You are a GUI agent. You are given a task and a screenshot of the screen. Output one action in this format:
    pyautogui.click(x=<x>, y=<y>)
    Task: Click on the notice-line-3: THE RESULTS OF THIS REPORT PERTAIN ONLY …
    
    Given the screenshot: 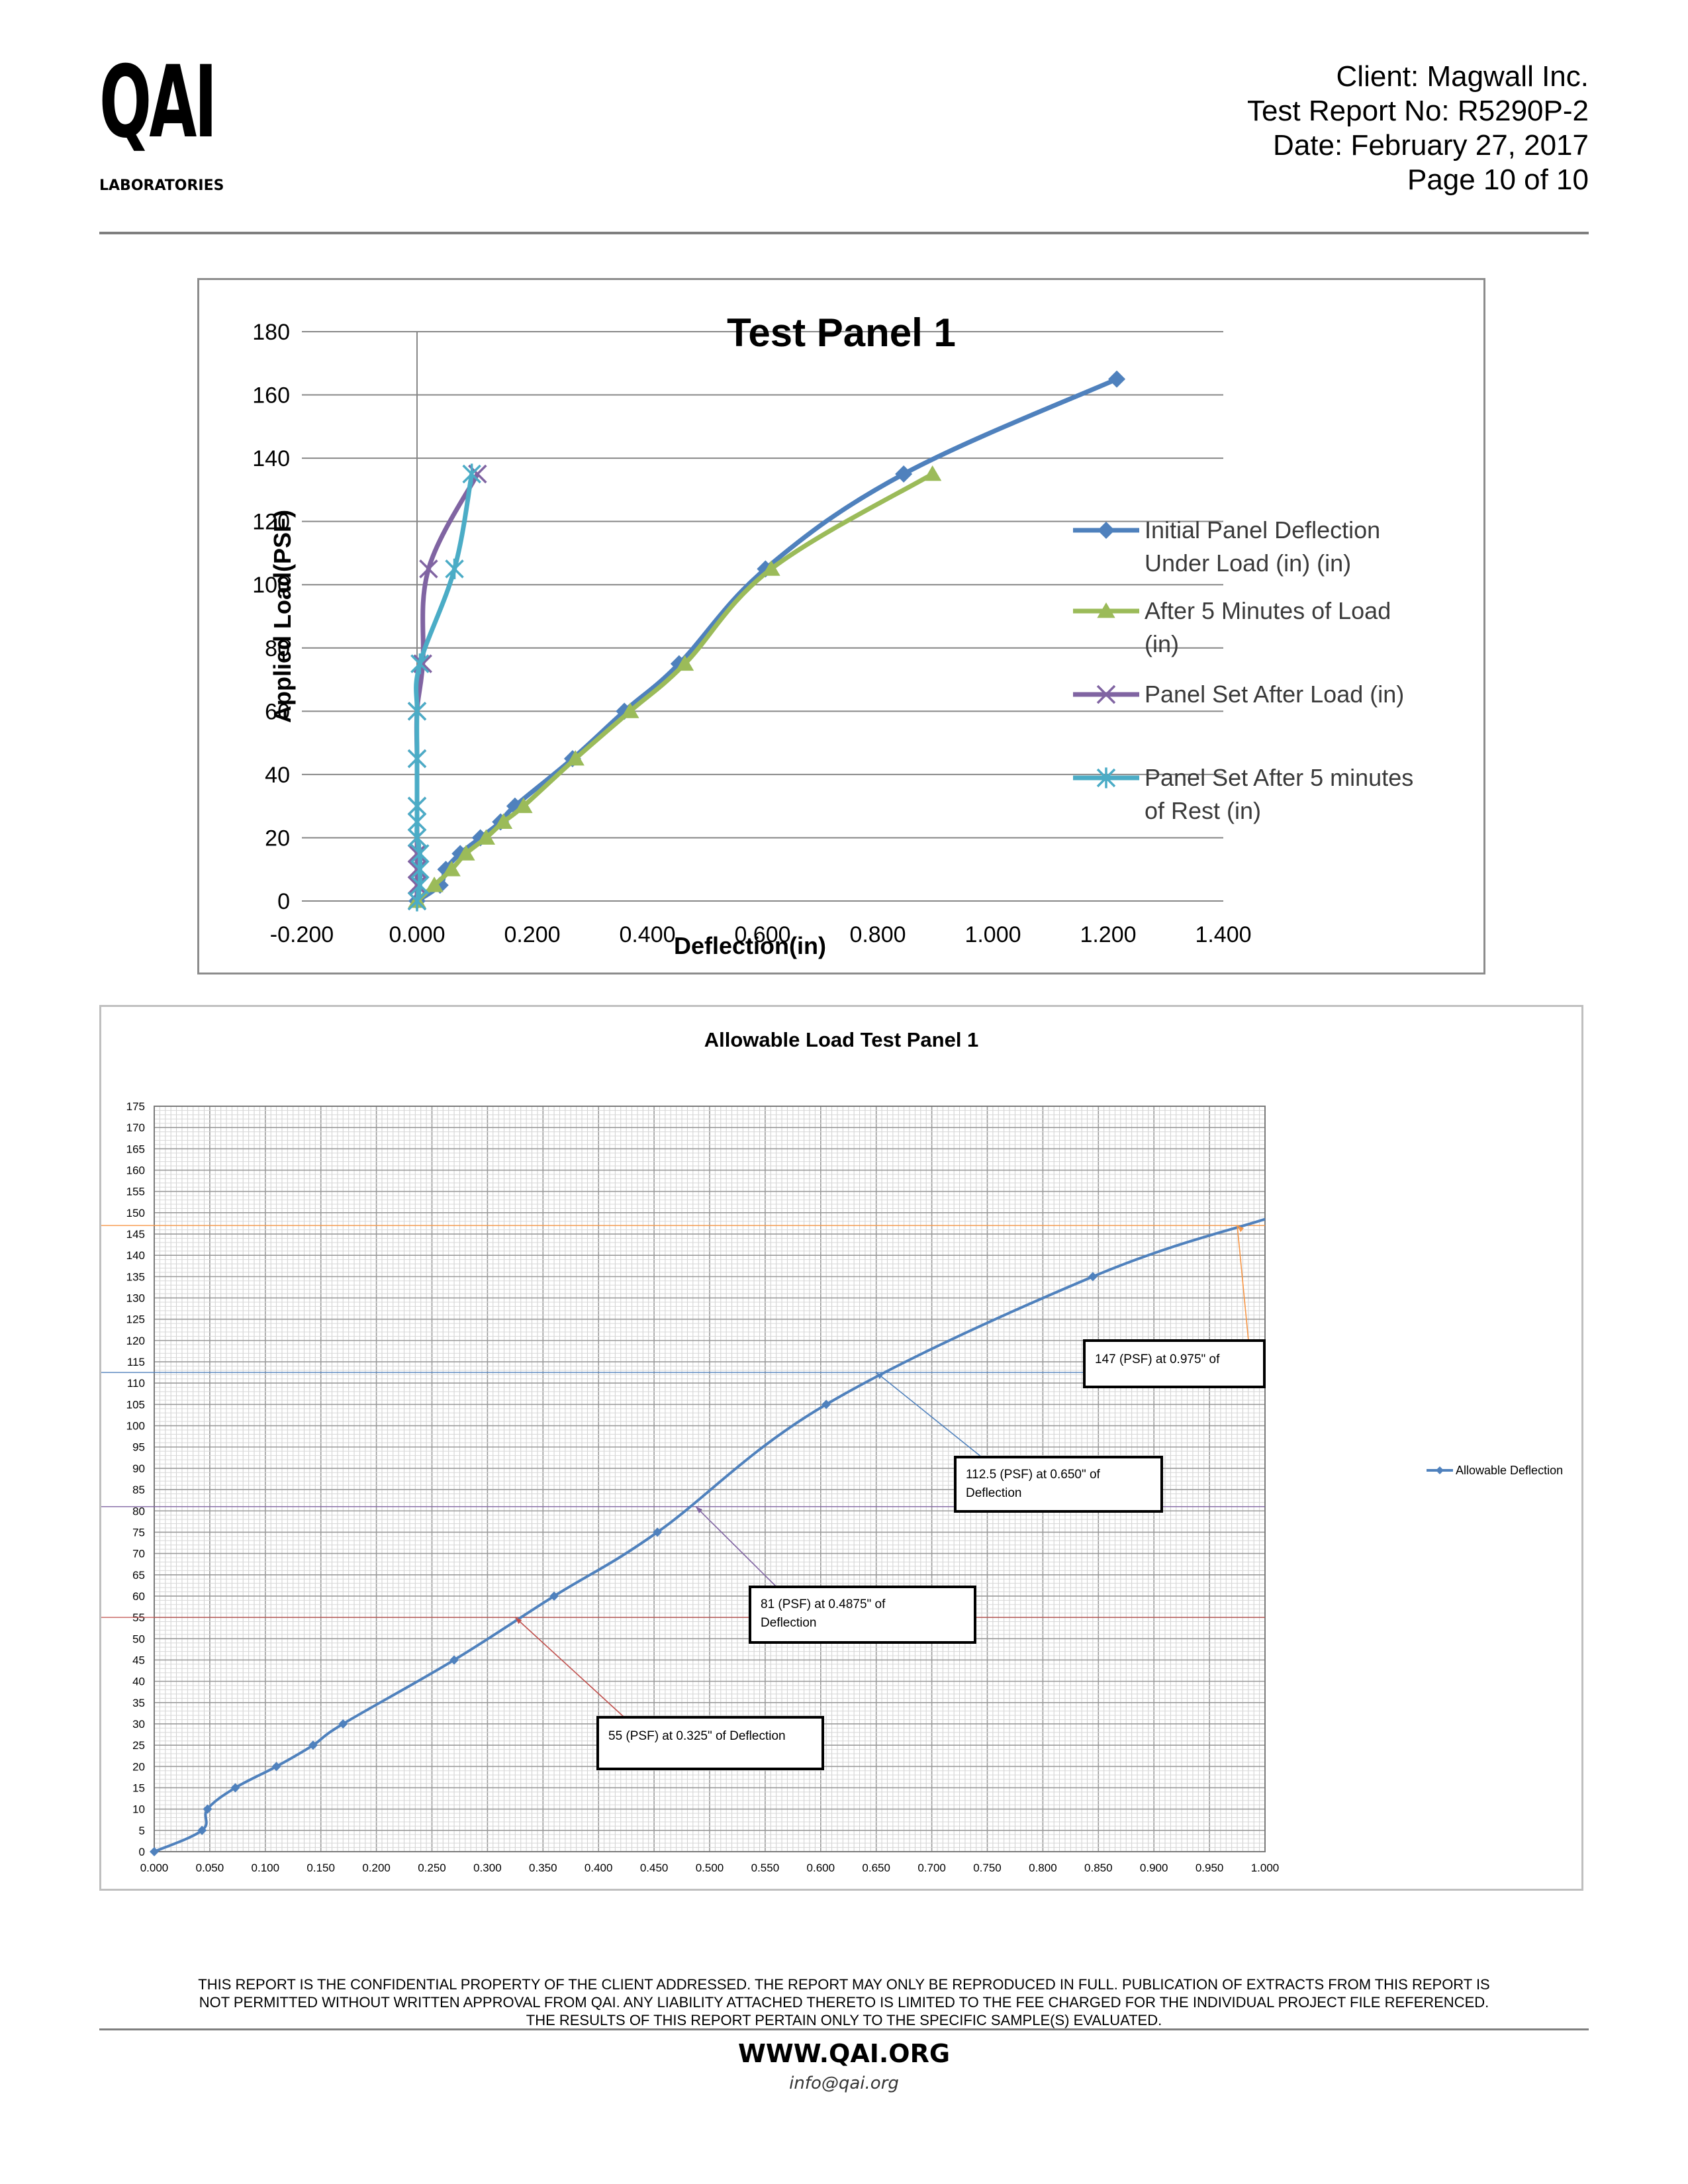 What is the action you would take?
    pyautogui.click(x=844, y=2020)
    